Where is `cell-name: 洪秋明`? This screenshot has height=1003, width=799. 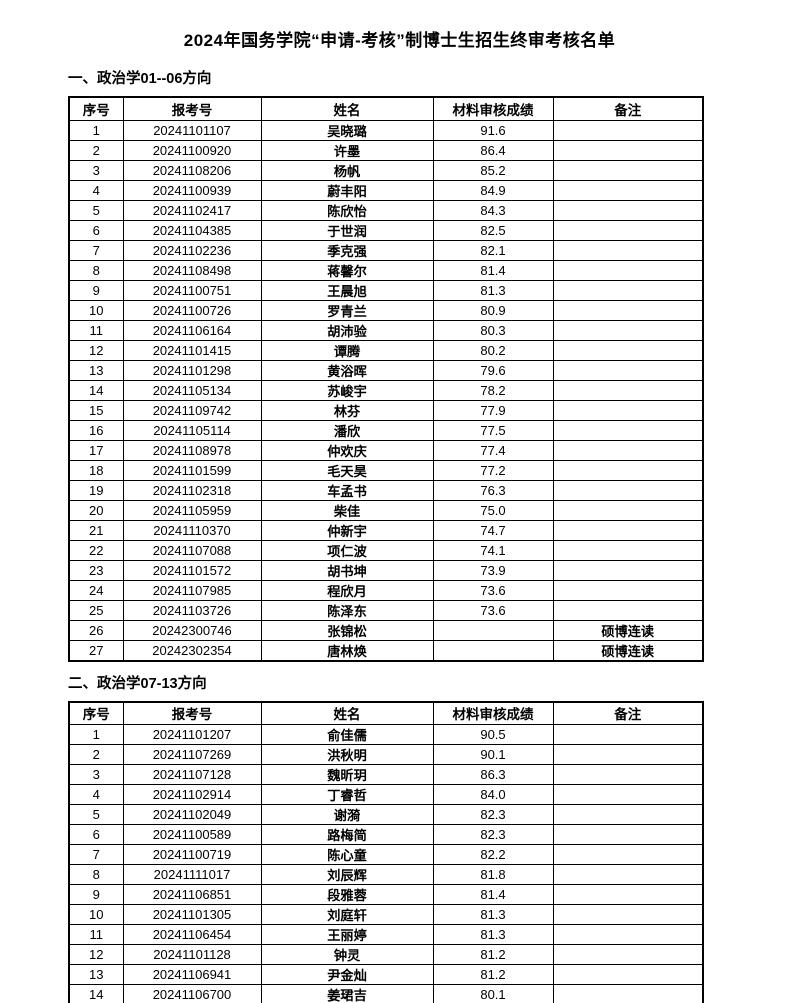
cell-name: 洪秋明 is located at coordinates (347, 754).